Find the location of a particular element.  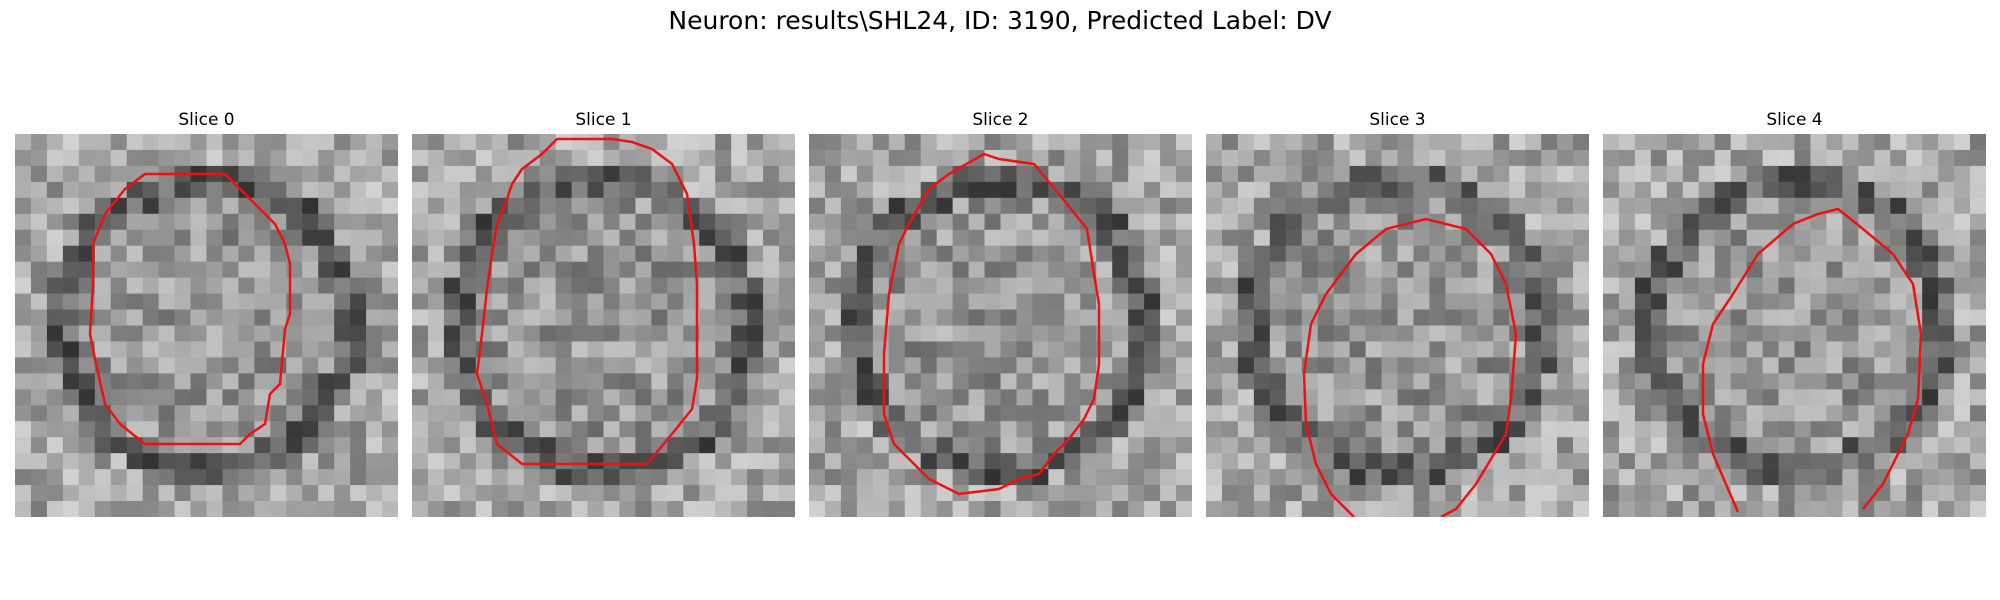

slice-panel-0: Slice 0 is located at coordinates (206, 311).